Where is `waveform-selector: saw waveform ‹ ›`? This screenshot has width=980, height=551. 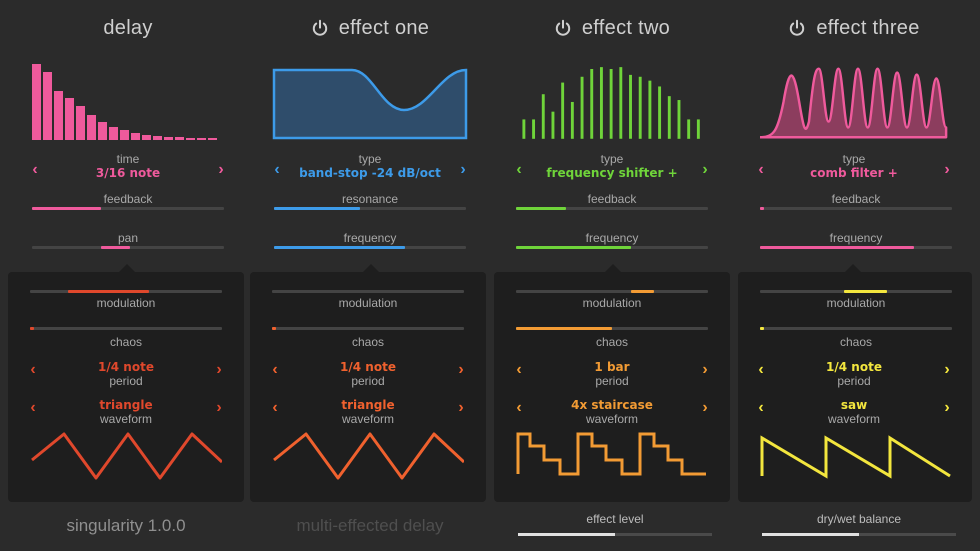
waveform-selector: saw waveform ‹ › is located at coordinates (854, 414).